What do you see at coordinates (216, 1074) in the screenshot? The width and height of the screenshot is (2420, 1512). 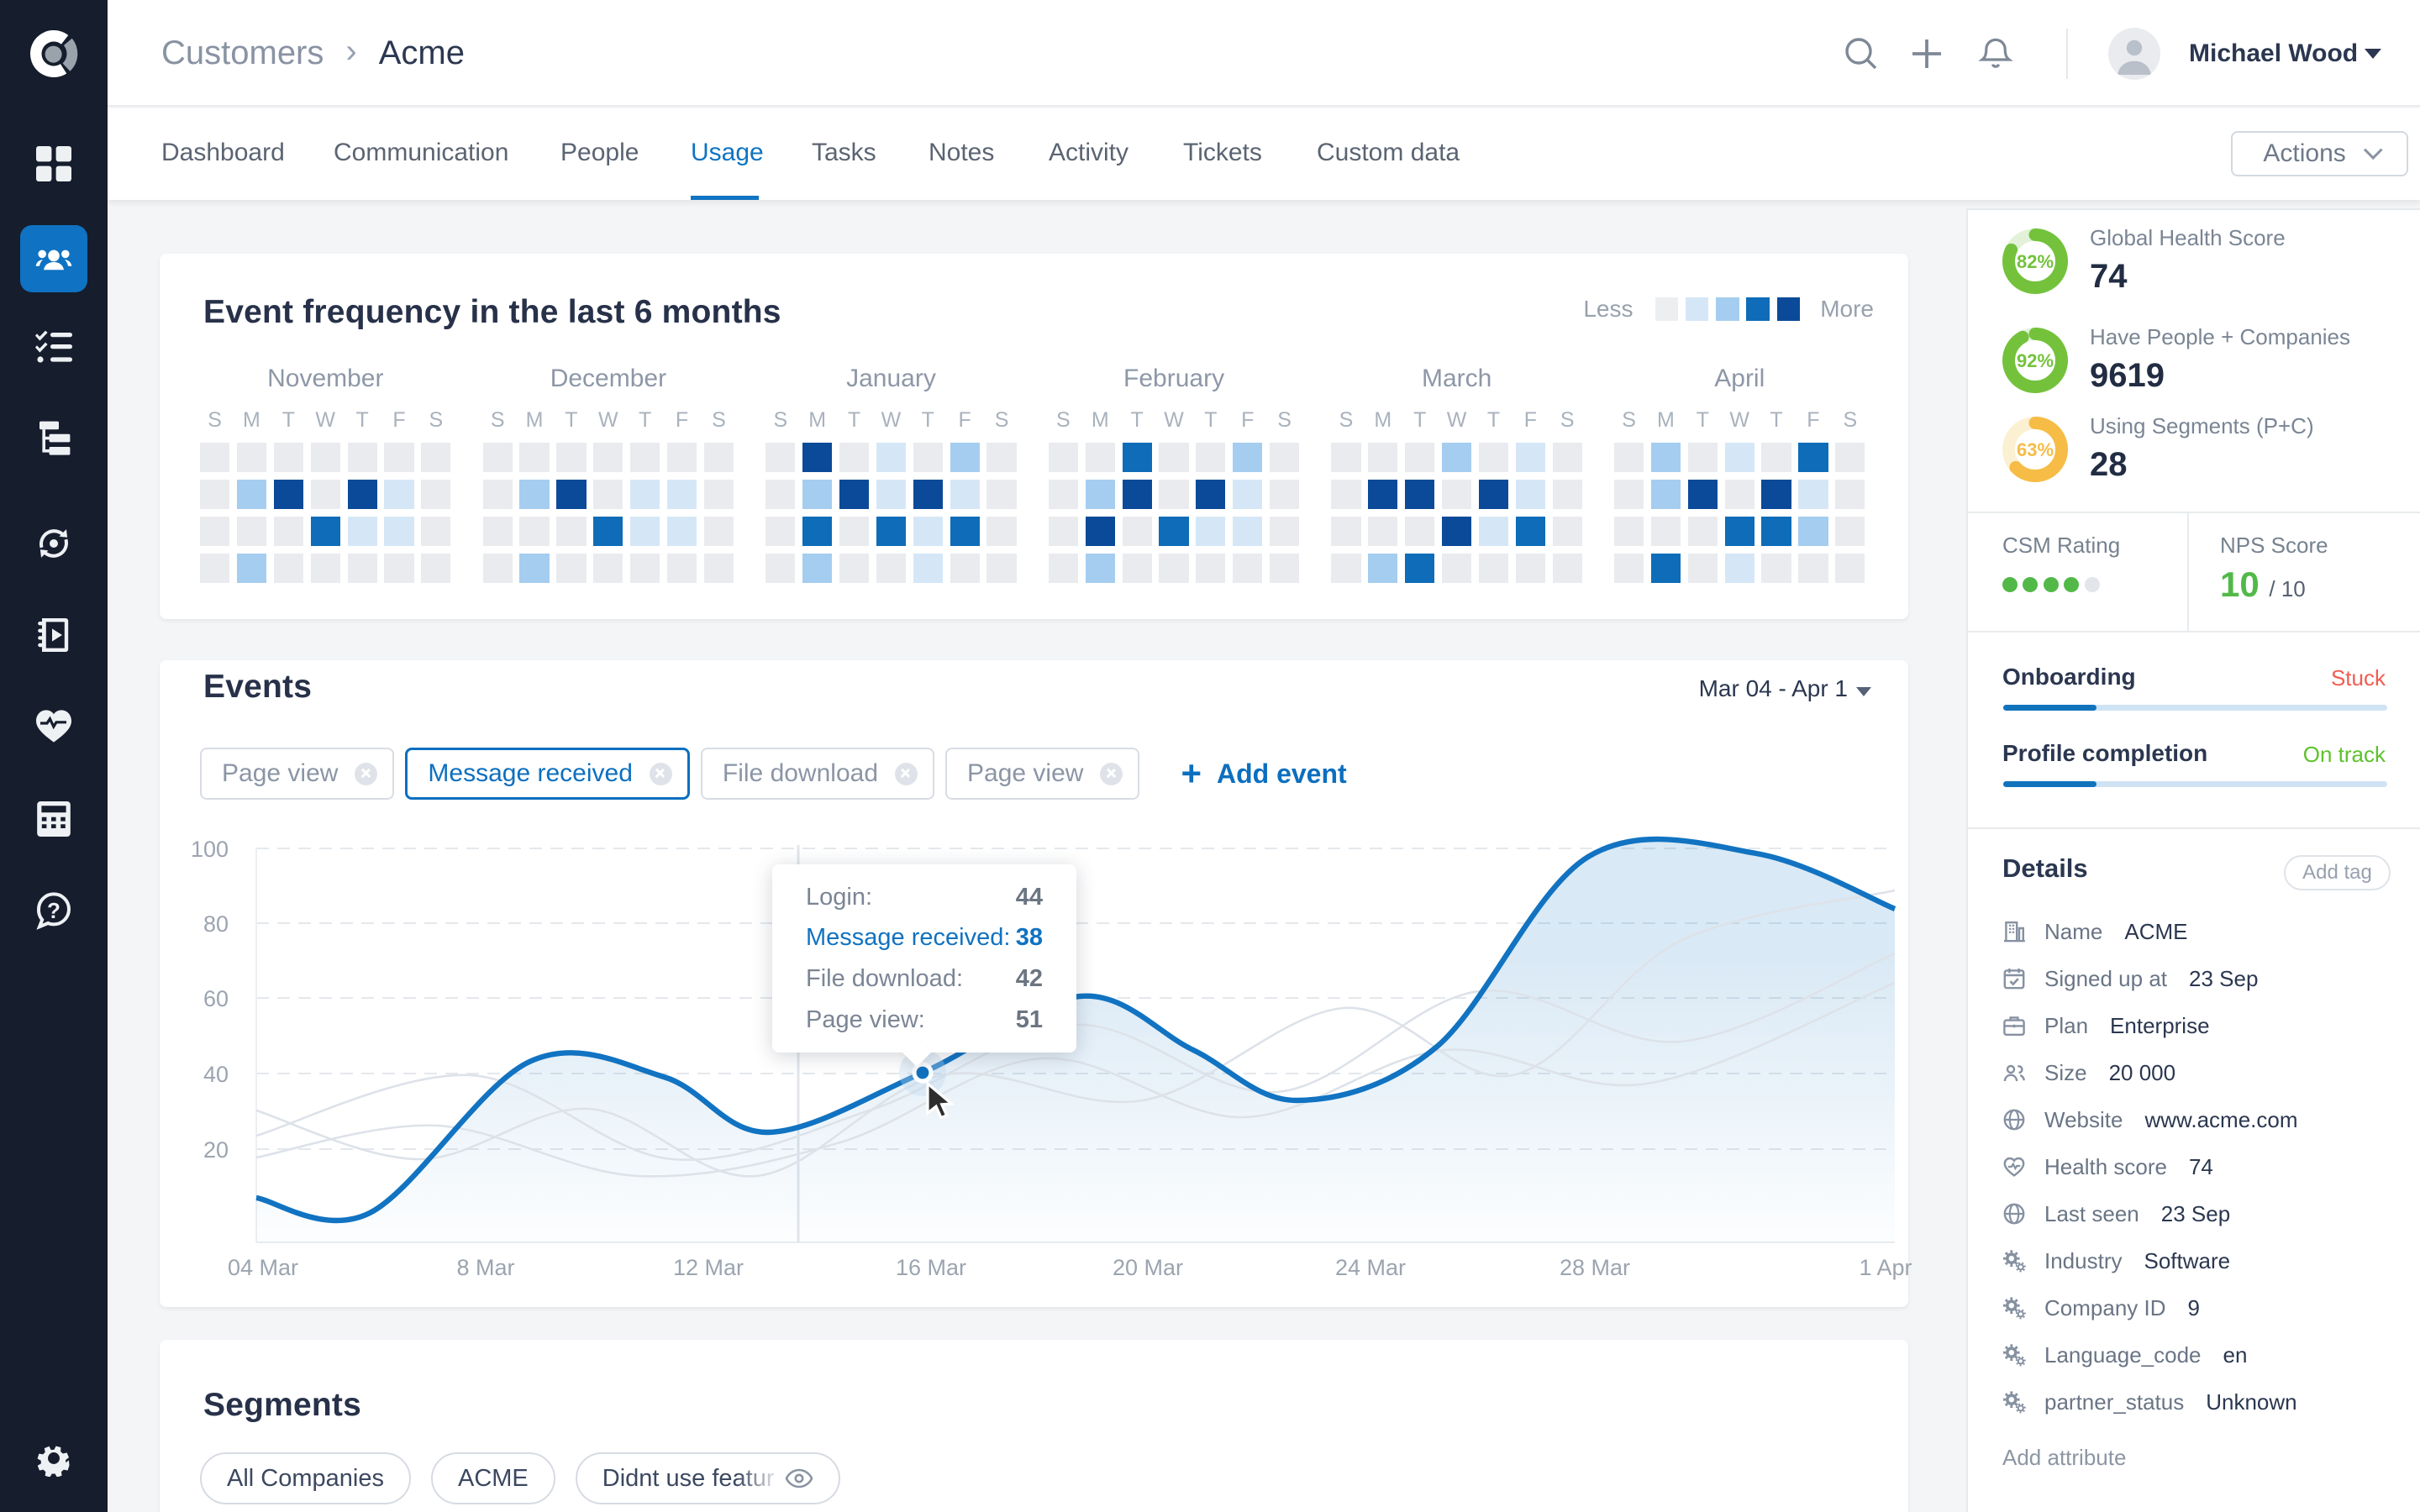 I see `svg-text: 40` at bounding box center [216, 1074].